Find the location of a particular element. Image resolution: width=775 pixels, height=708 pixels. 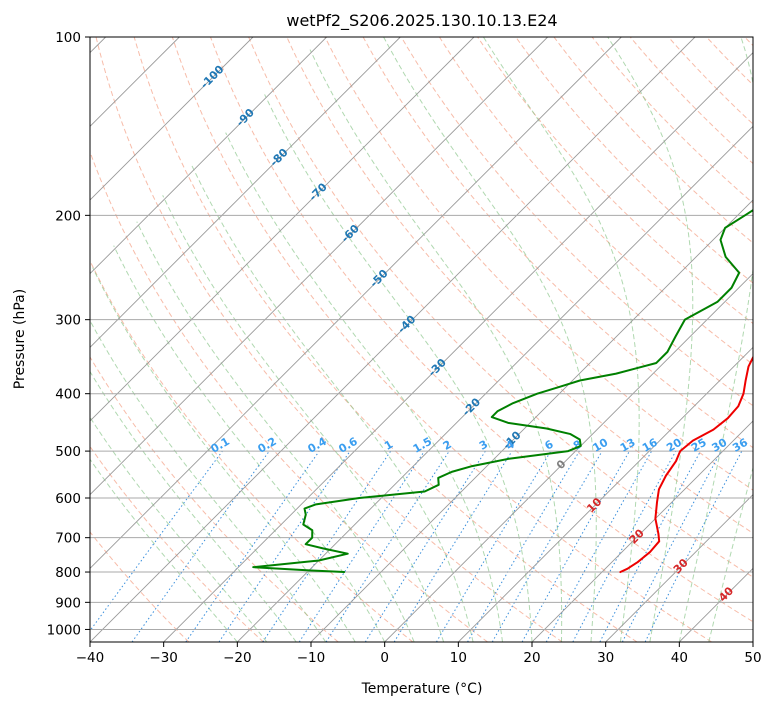

isotherm-label-7: -30 is located at coordinates (437, 367).